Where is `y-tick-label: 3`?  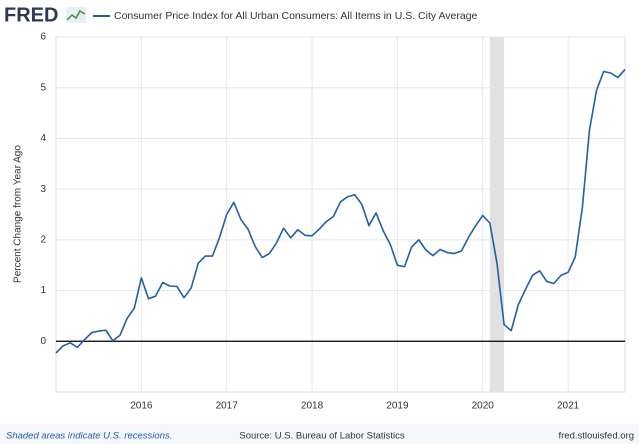
y-tick-label: 3 is located at coordinates (43, 189).